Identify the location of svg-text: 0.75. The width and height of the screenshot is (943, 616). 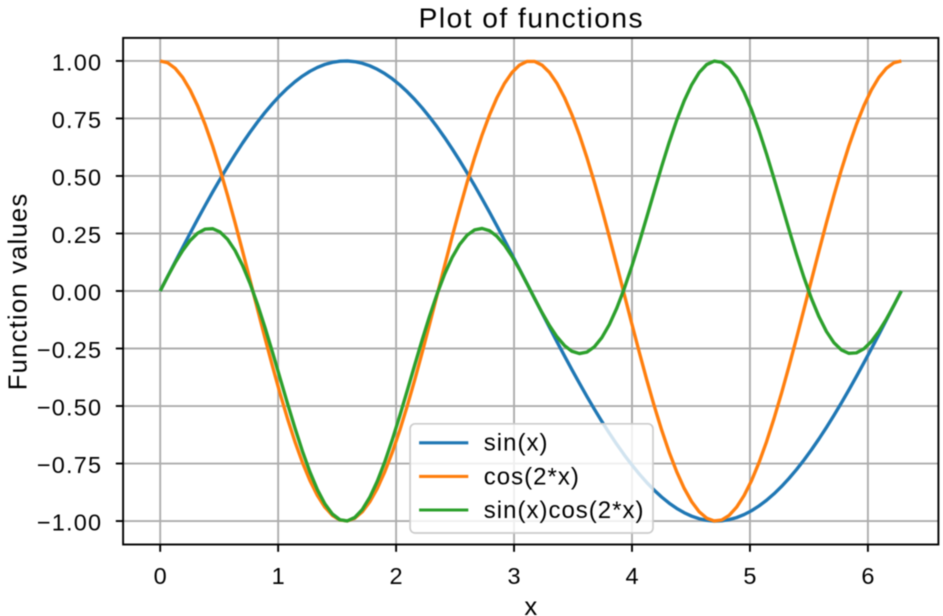
(77, 120).